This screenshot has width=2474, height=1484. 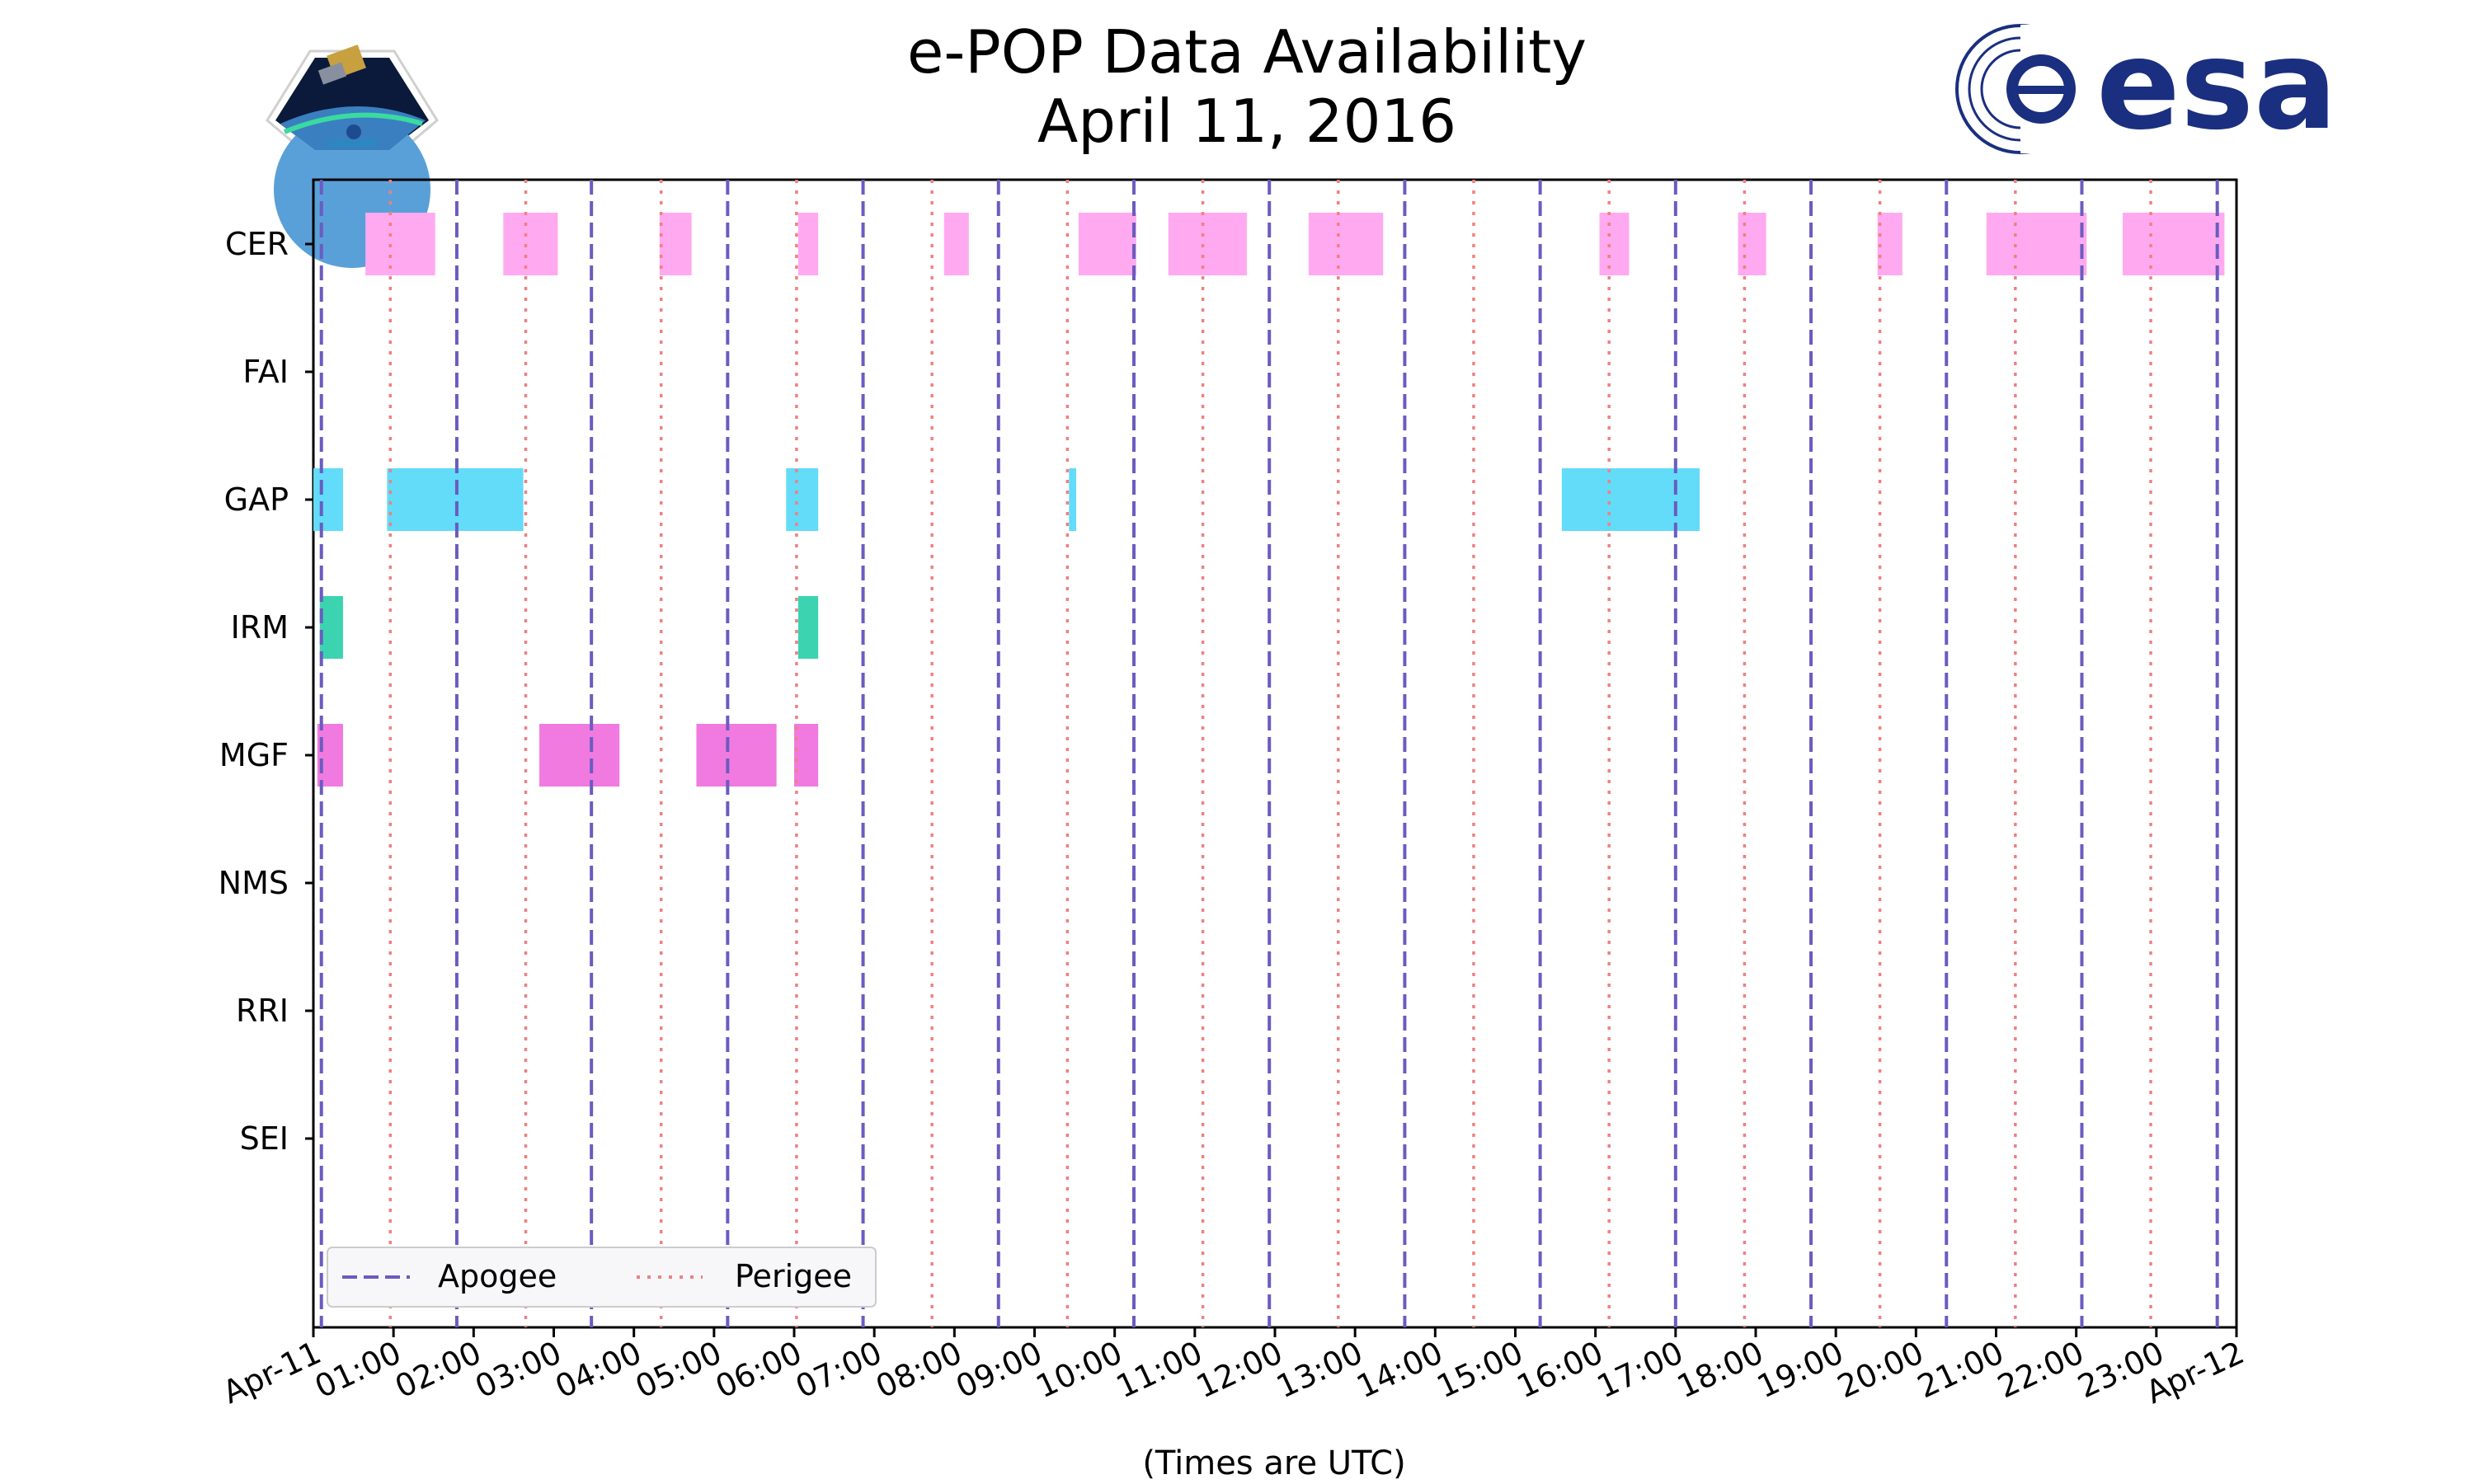 What do you see at coordinates (793, 1276) in the screenshot?
I see `legend-perigee-label: Perigee` at bounding box center [793, 1276].